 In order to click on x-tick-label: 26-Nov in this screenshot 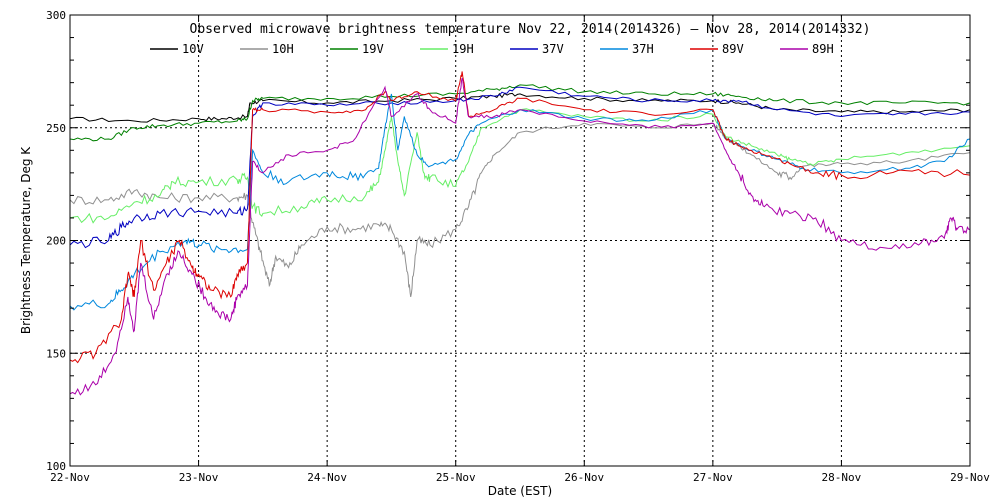, I will do `click(584, 477)`.